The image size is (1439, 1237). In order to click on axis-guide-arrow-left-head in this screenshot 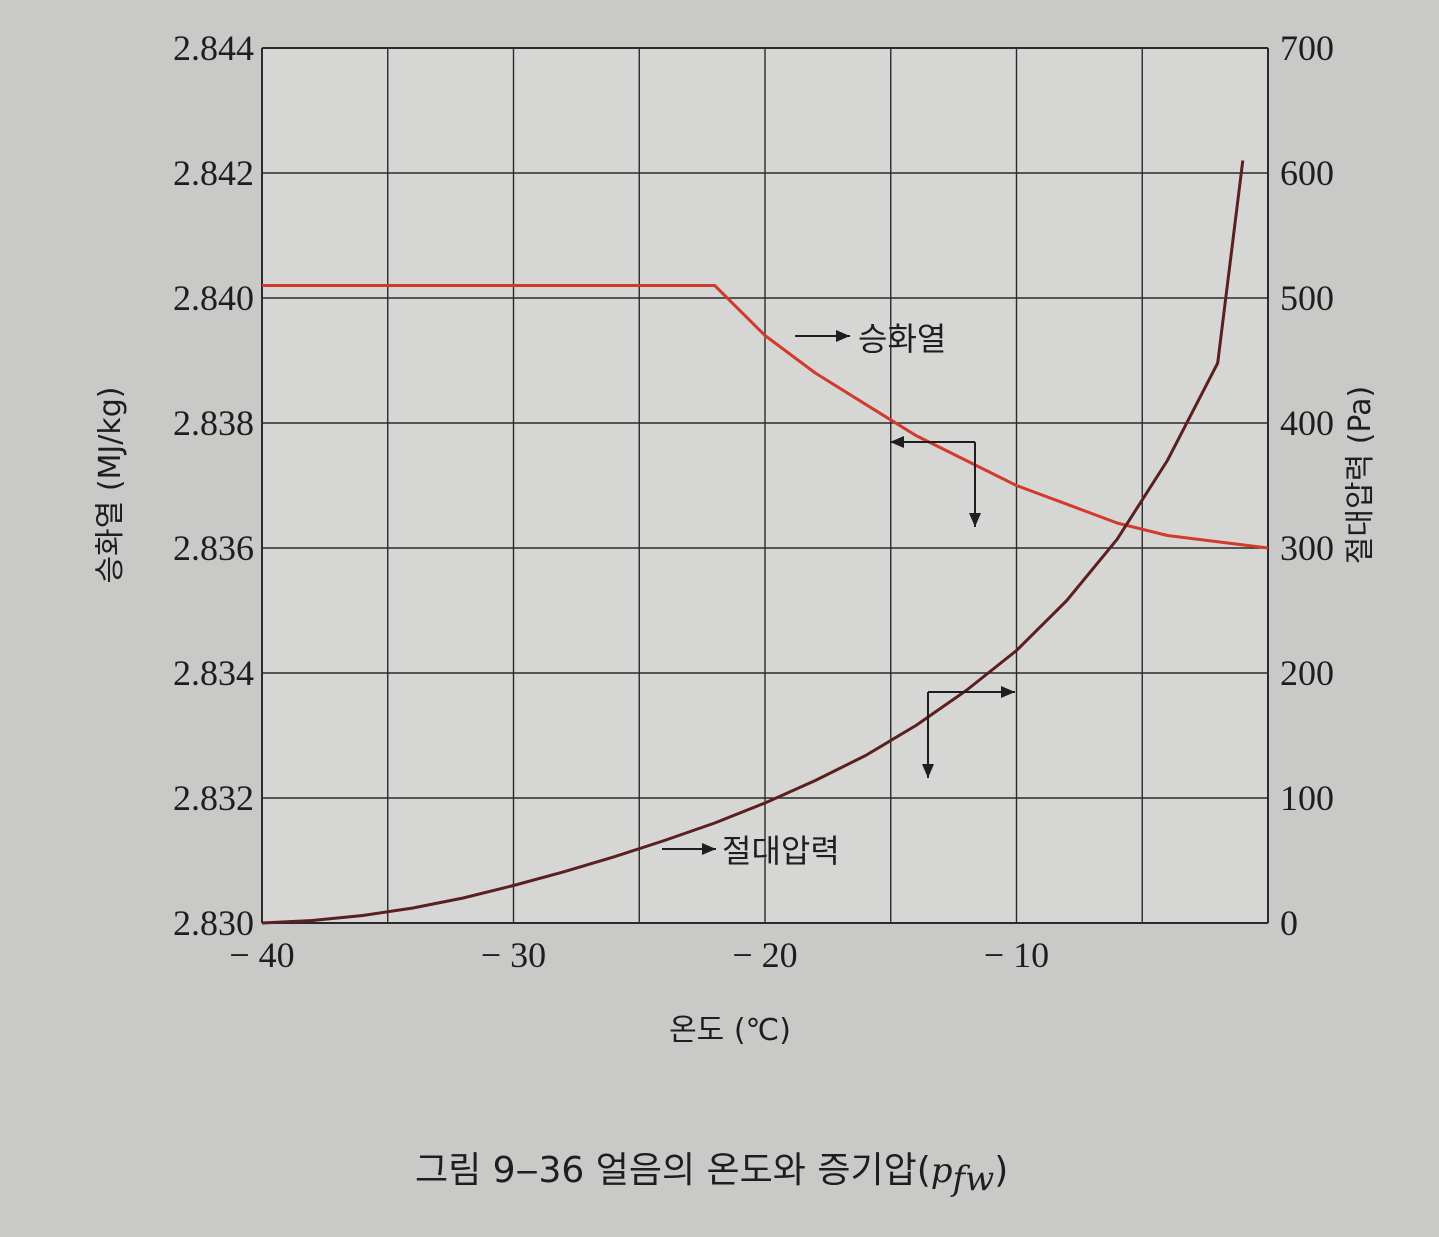, I will do `click(897, 442)`.